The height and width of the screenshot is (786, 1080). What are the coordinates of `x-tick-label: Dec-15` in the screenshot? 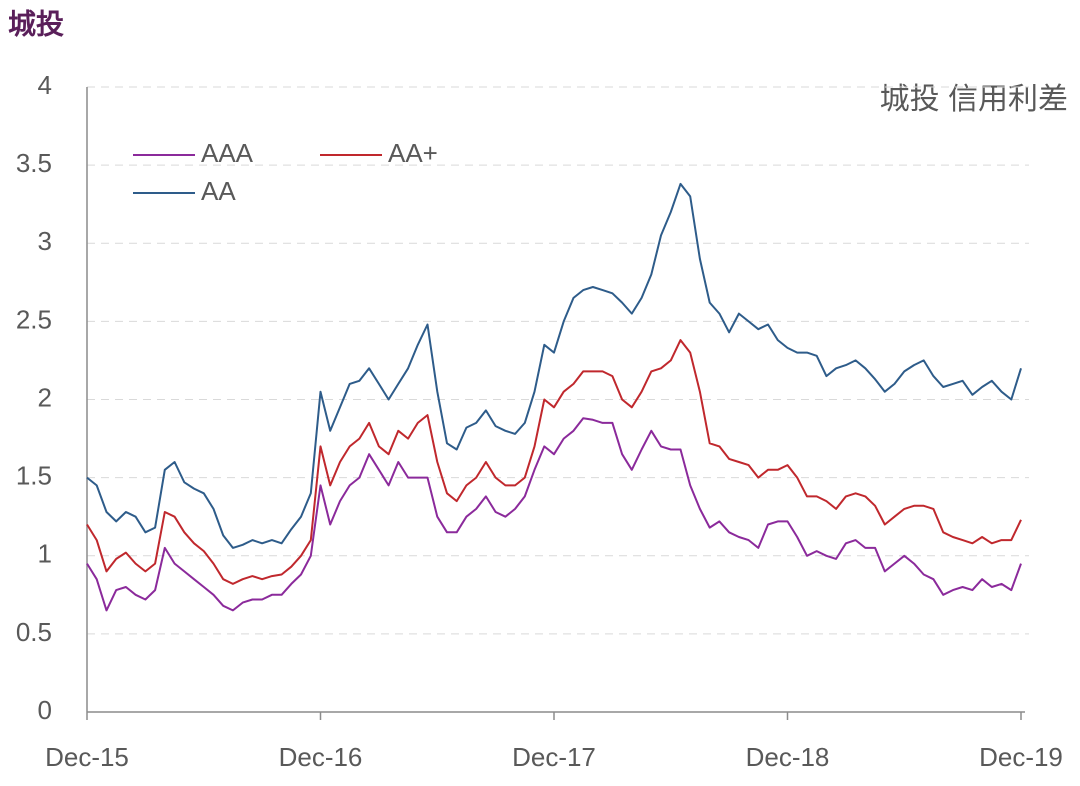 It's located at (87, 757).